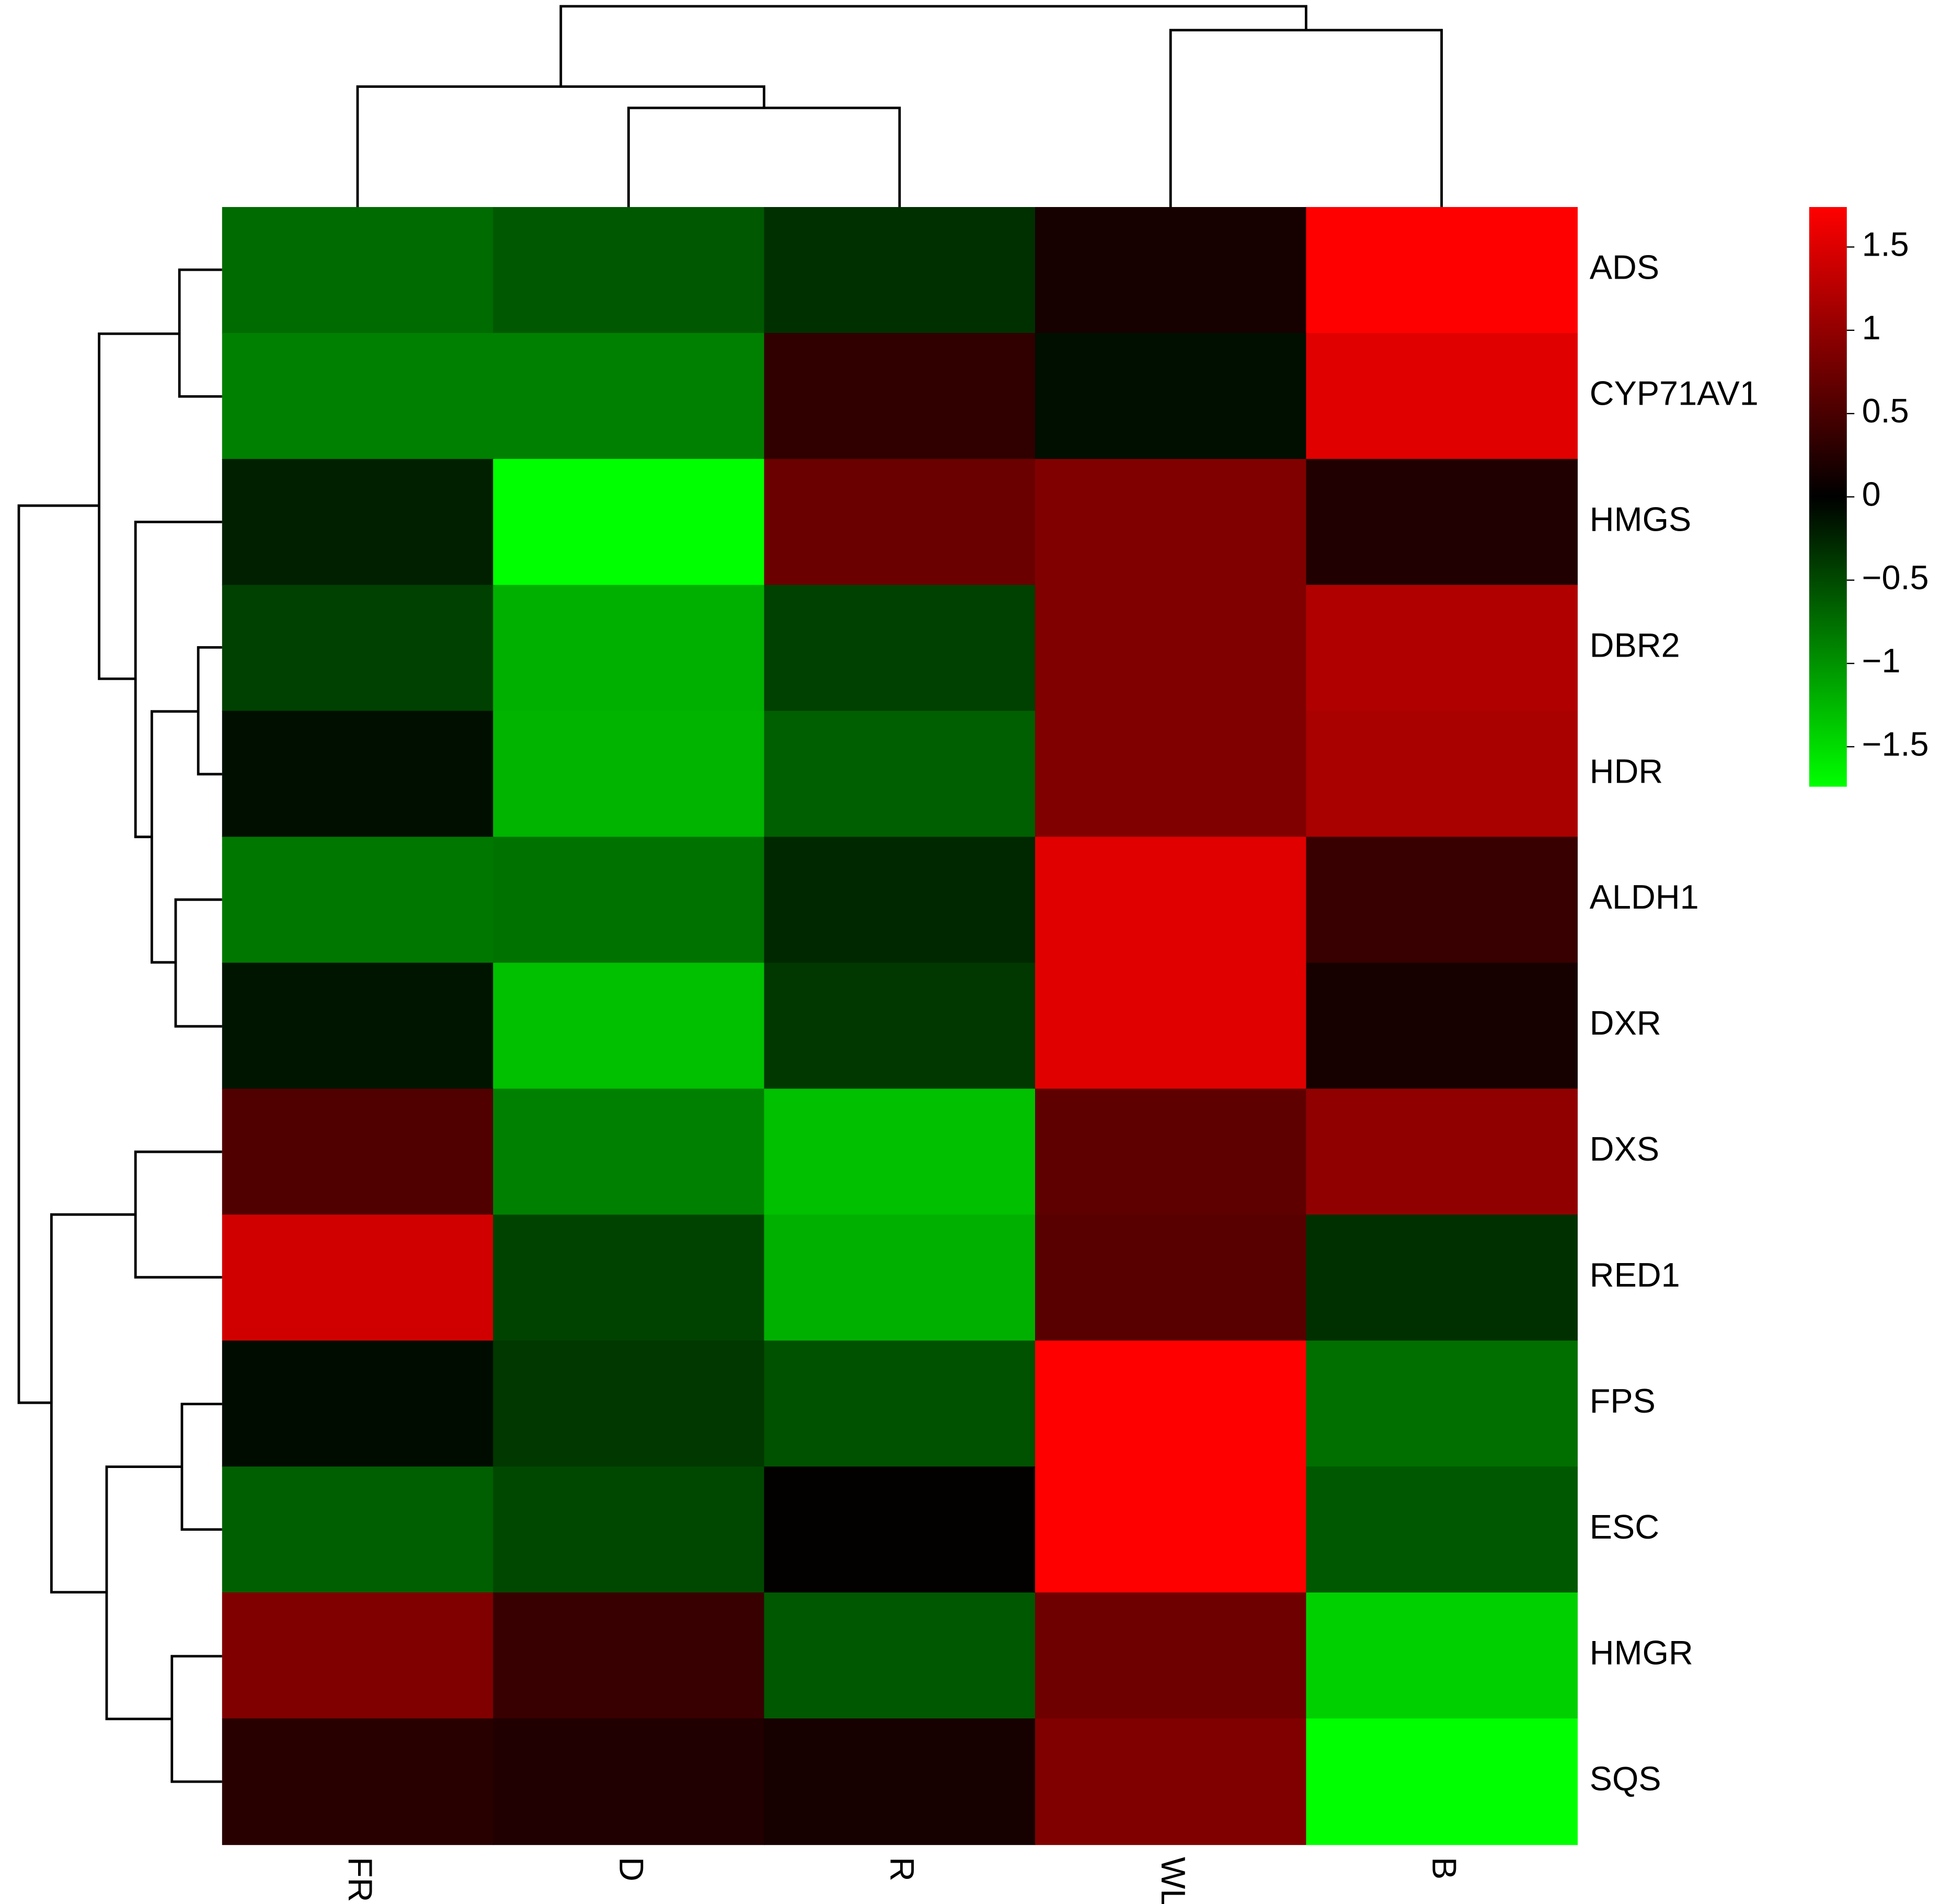 The height and width of the screenshot is (1904, 1952). Describe the element at coordinates (1635, 645) in the screenshot. I see `row-label: DBR2` at that location.